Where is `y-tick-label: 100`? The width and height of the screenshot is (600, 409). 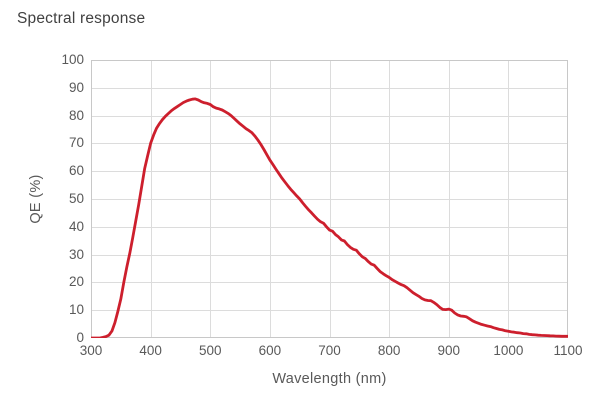 y-tick-label: 100 is located at coordinates (72, 59).